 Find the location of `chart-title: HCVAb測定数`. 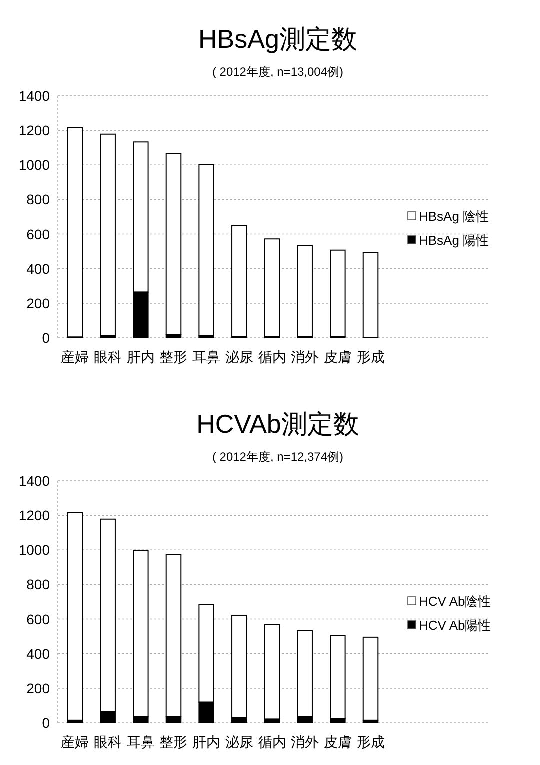

chart-title: HCVAb測定数 is located at coordinates (278, 424).